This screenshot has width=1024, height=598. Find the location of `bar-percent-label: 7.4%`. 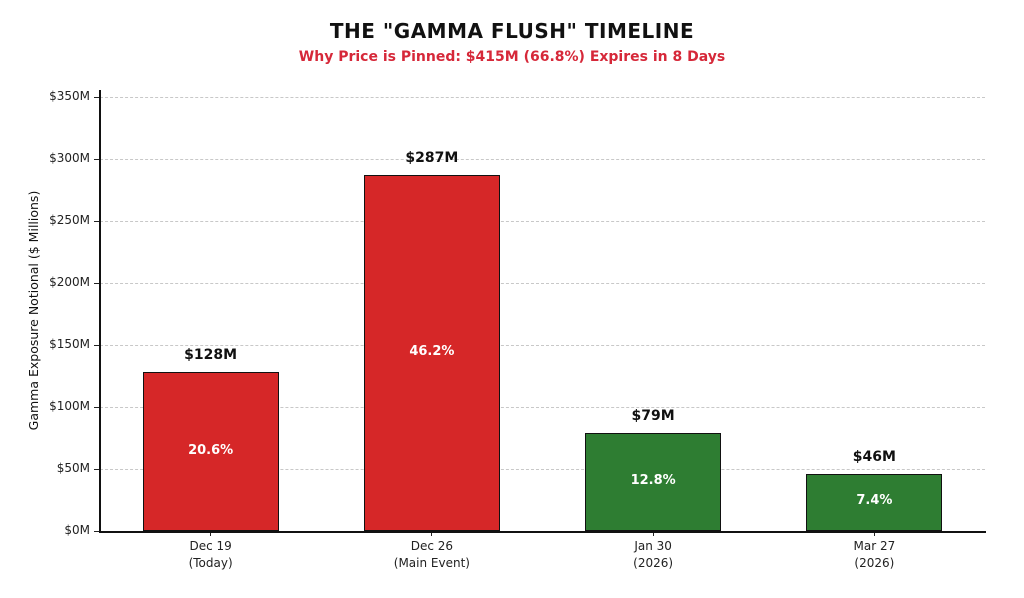

bar-percent-label: 7.4% is located at coordinates (874, 501).